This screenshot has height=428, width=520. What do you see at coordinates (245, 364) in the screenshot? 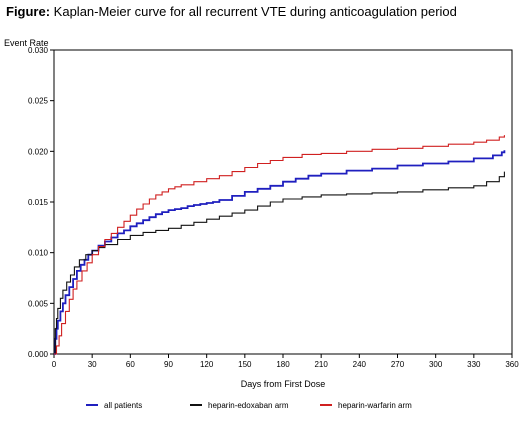
I see `x-tick-label: 150` at bounding box center [245, 364].